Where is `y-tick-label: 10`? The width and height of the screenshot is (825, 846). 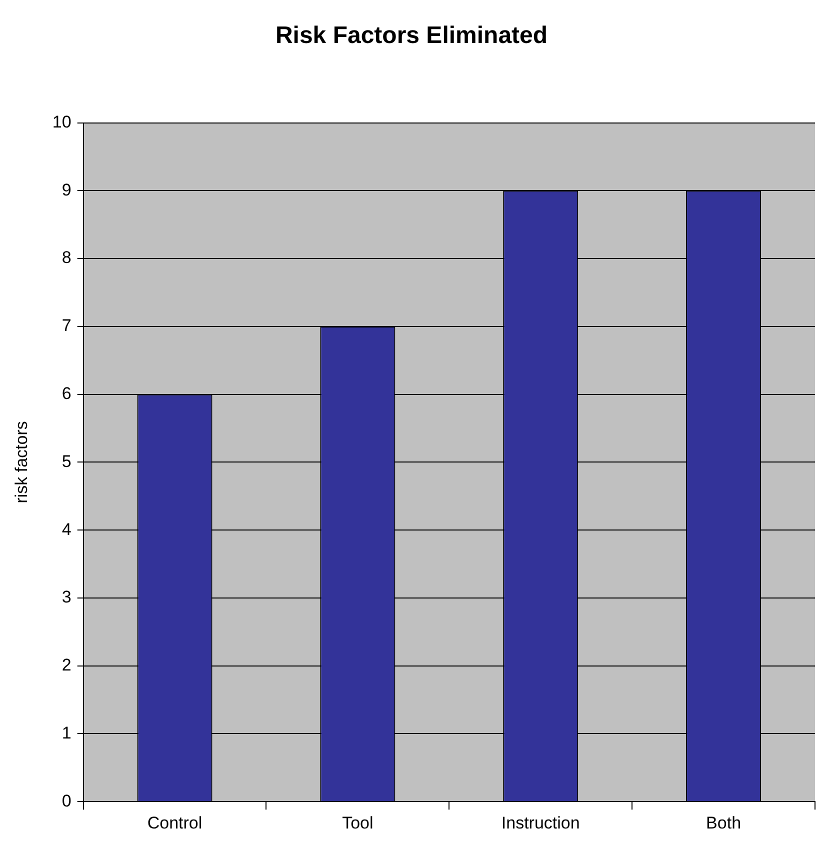 y-tick-label: 10 is located at coordinates (62, 122).